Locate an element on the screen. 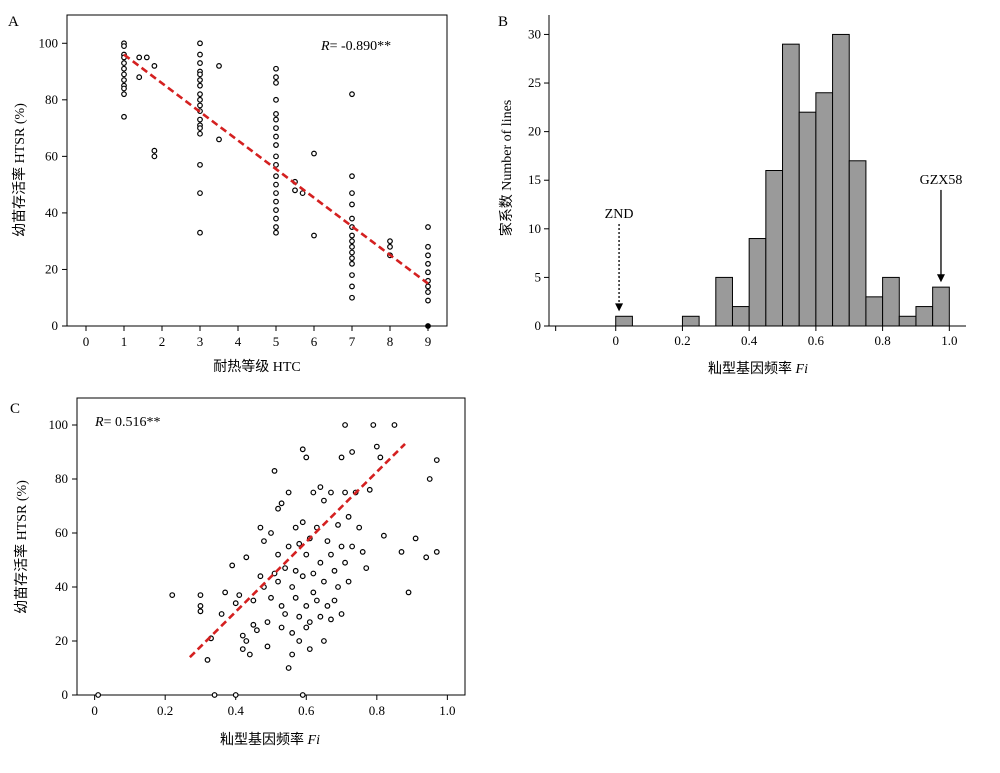  panel-a-label: A is located at coordinates (13, 22).